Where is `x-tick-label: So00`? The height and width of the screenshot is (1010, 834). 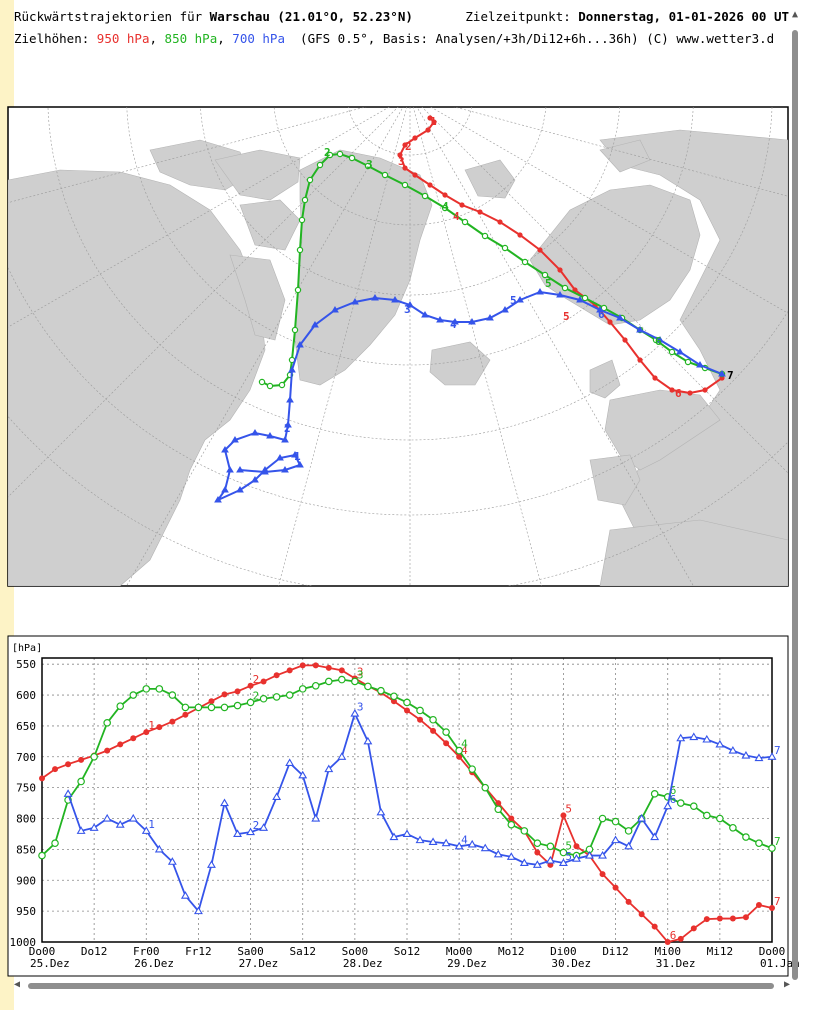
x-tick-label: So00 is located at coordinates (355, 951).